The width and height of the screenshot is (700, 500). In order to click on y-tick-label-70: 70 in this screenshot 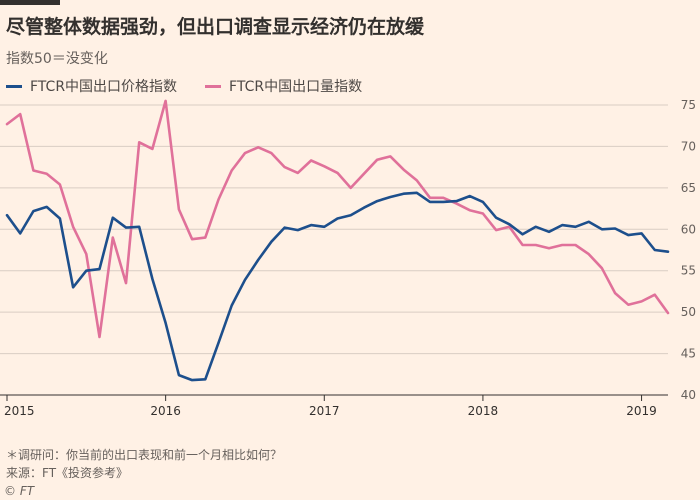, I will do `click(688, 146)`.